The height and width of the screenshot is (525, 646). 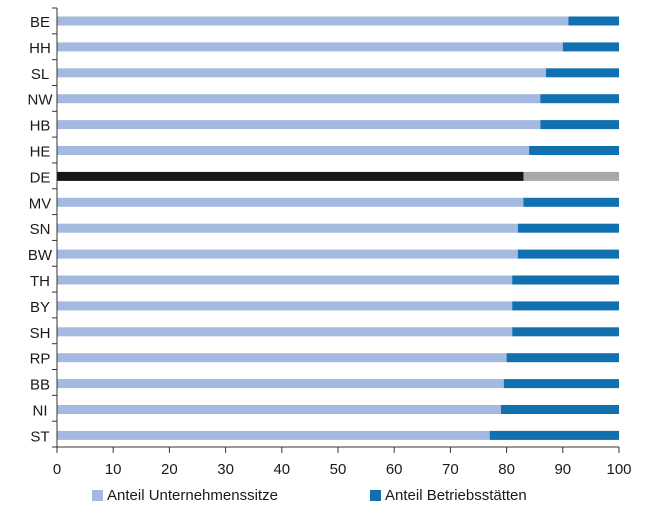 I want to click on legend-label-1: Anteil Unternehmenssitze, so click(x=192, y=495).